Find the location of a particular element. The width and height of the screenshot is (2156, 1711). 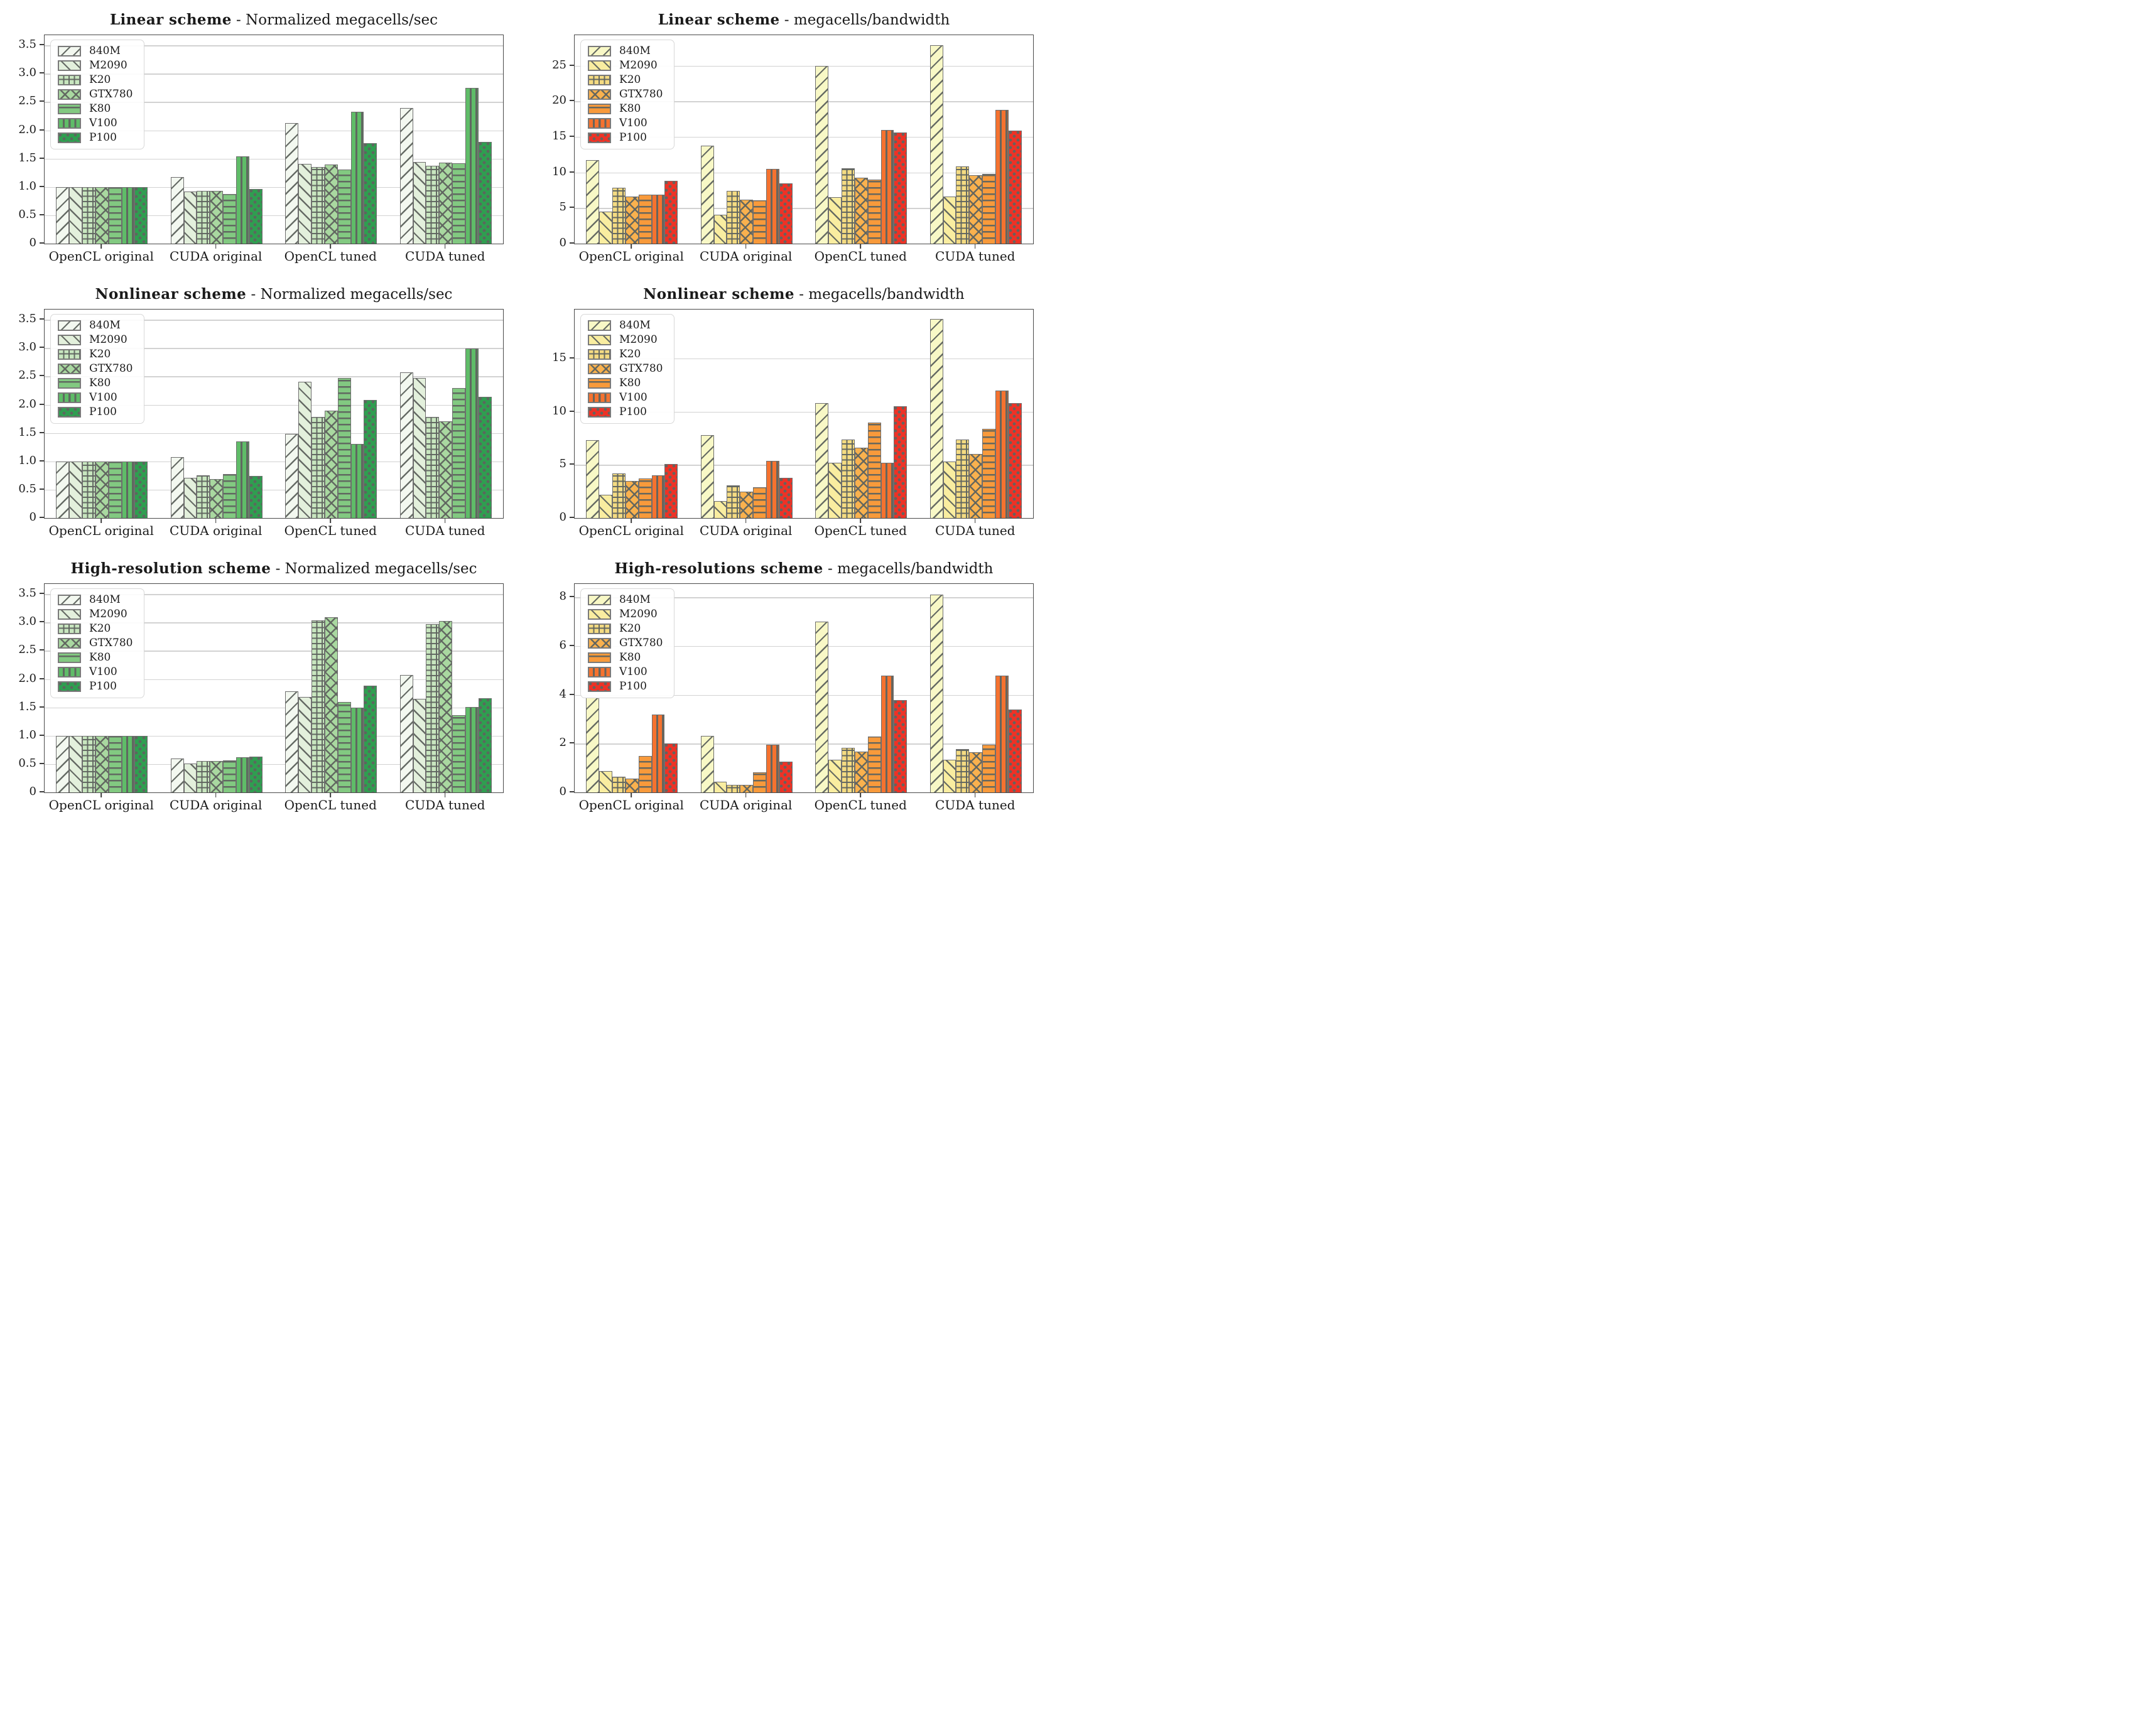

legend-item-GTX780: GTX780 is located at coordinates (95, 369).